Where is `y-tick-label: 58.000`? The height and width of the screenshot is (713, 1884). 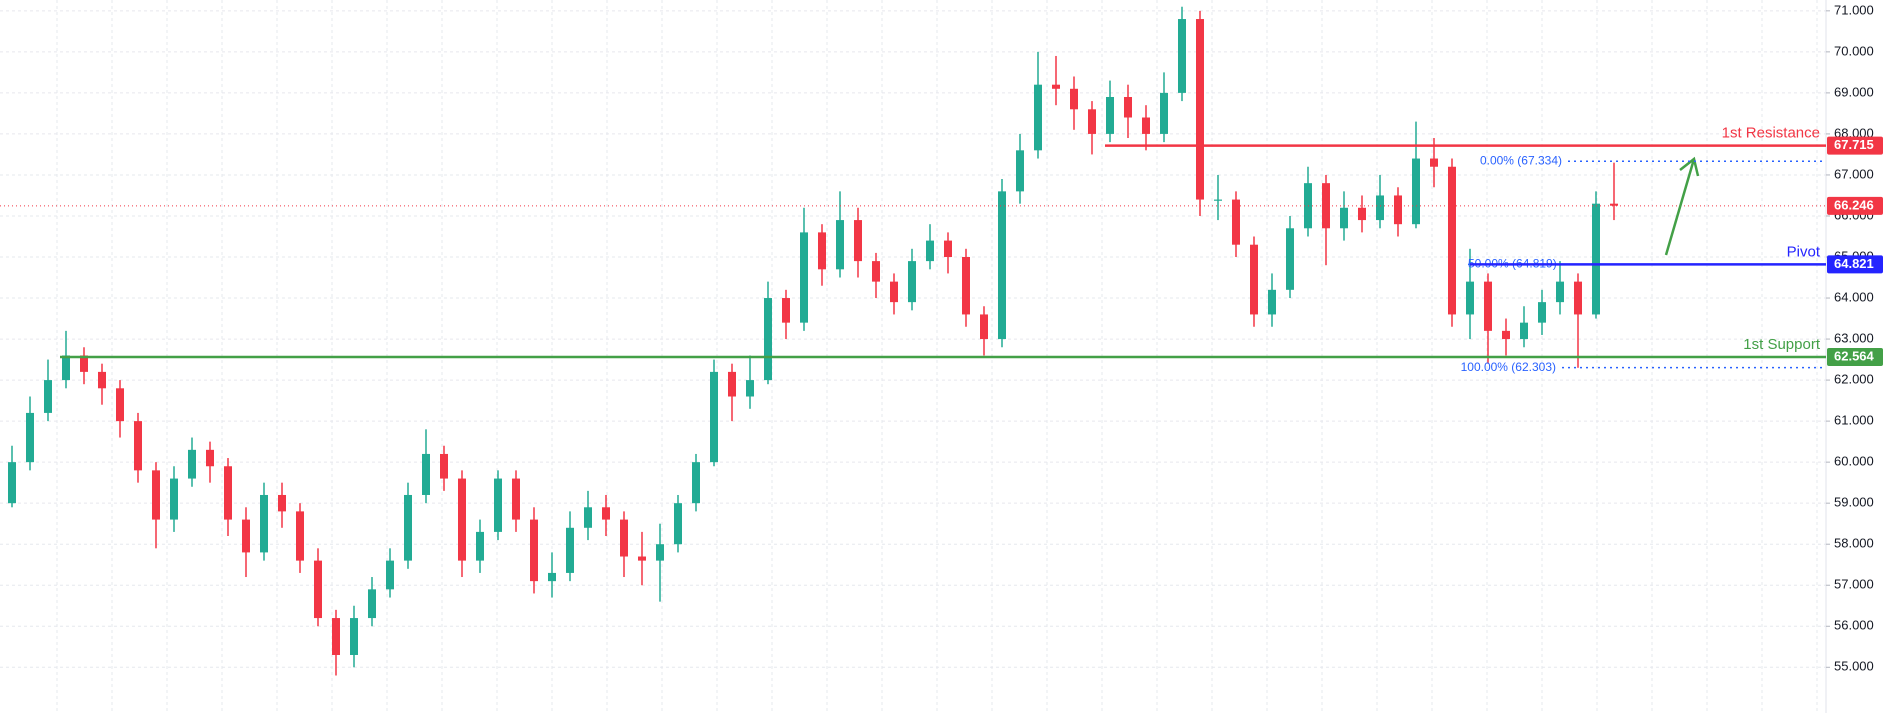 y-tick-label: 58.000 is located at coordinates (1854, 543).